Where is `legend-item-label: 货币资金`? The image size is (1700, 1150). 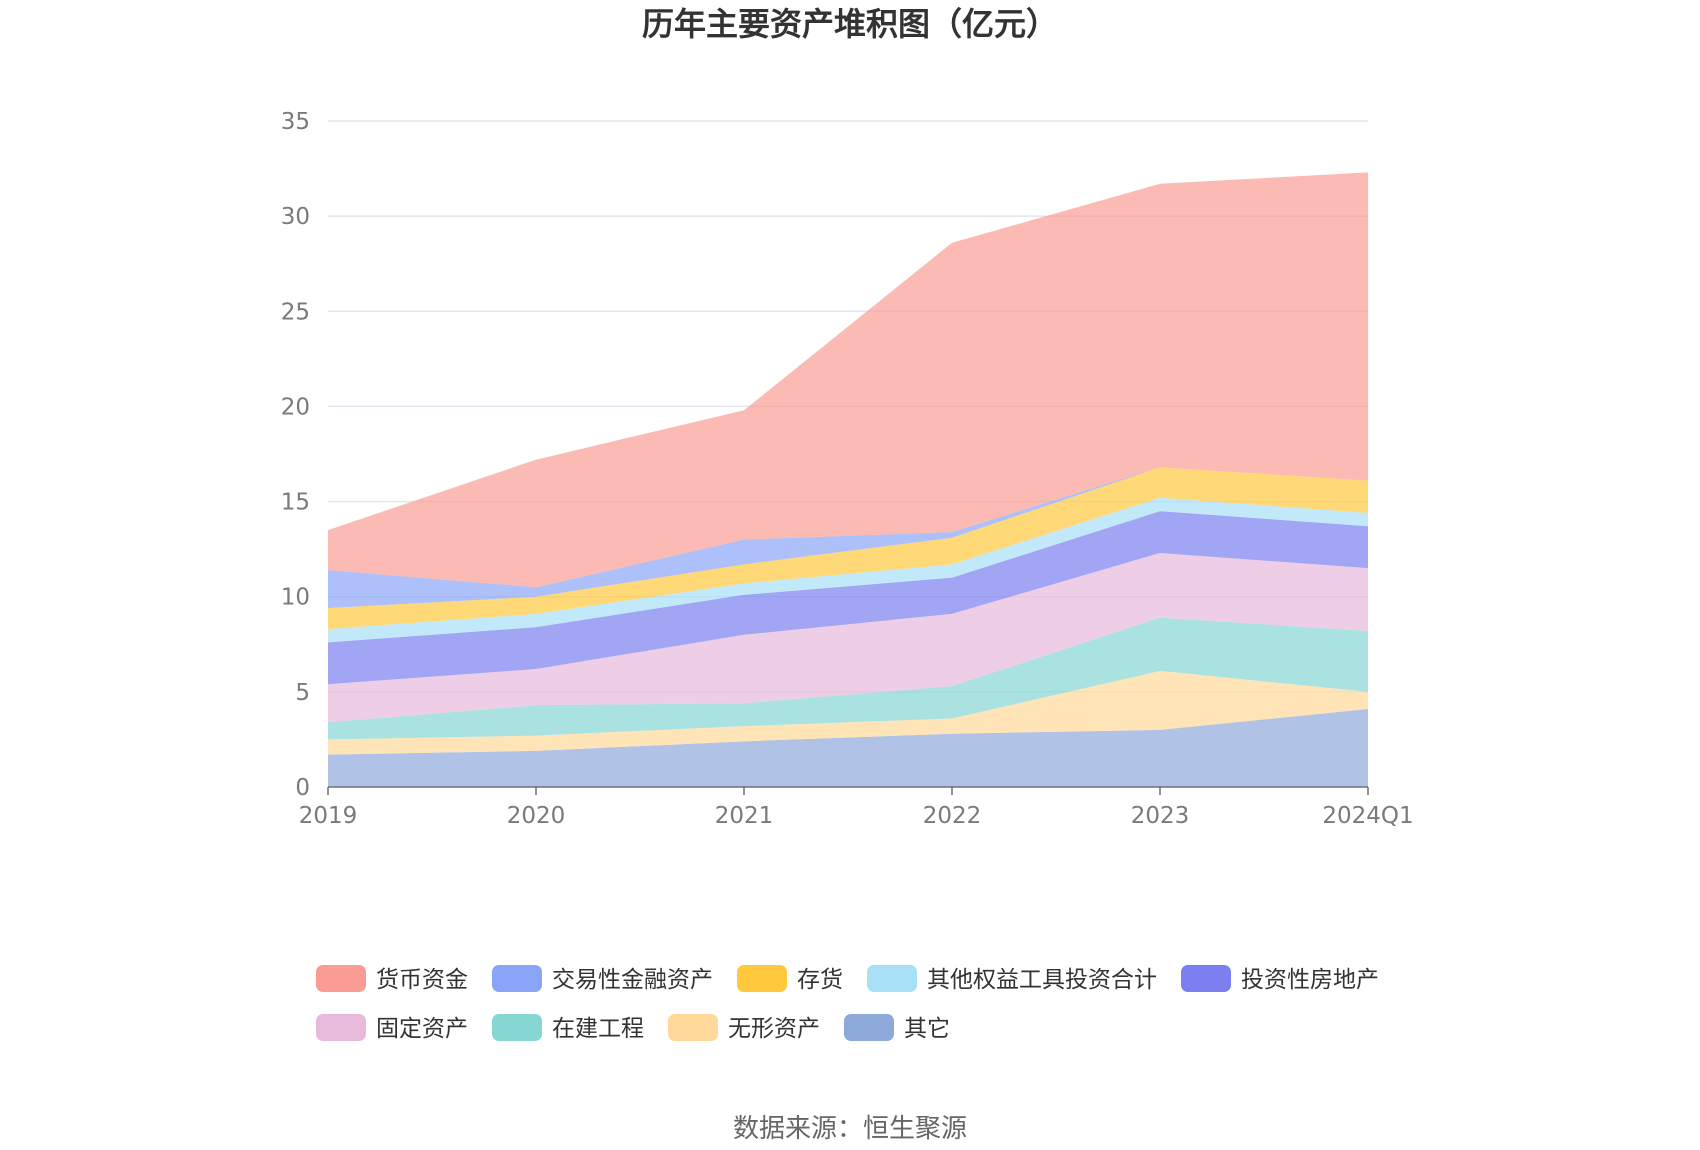 legend-item-label: 货币资金 is located at coordinates (422, 980).